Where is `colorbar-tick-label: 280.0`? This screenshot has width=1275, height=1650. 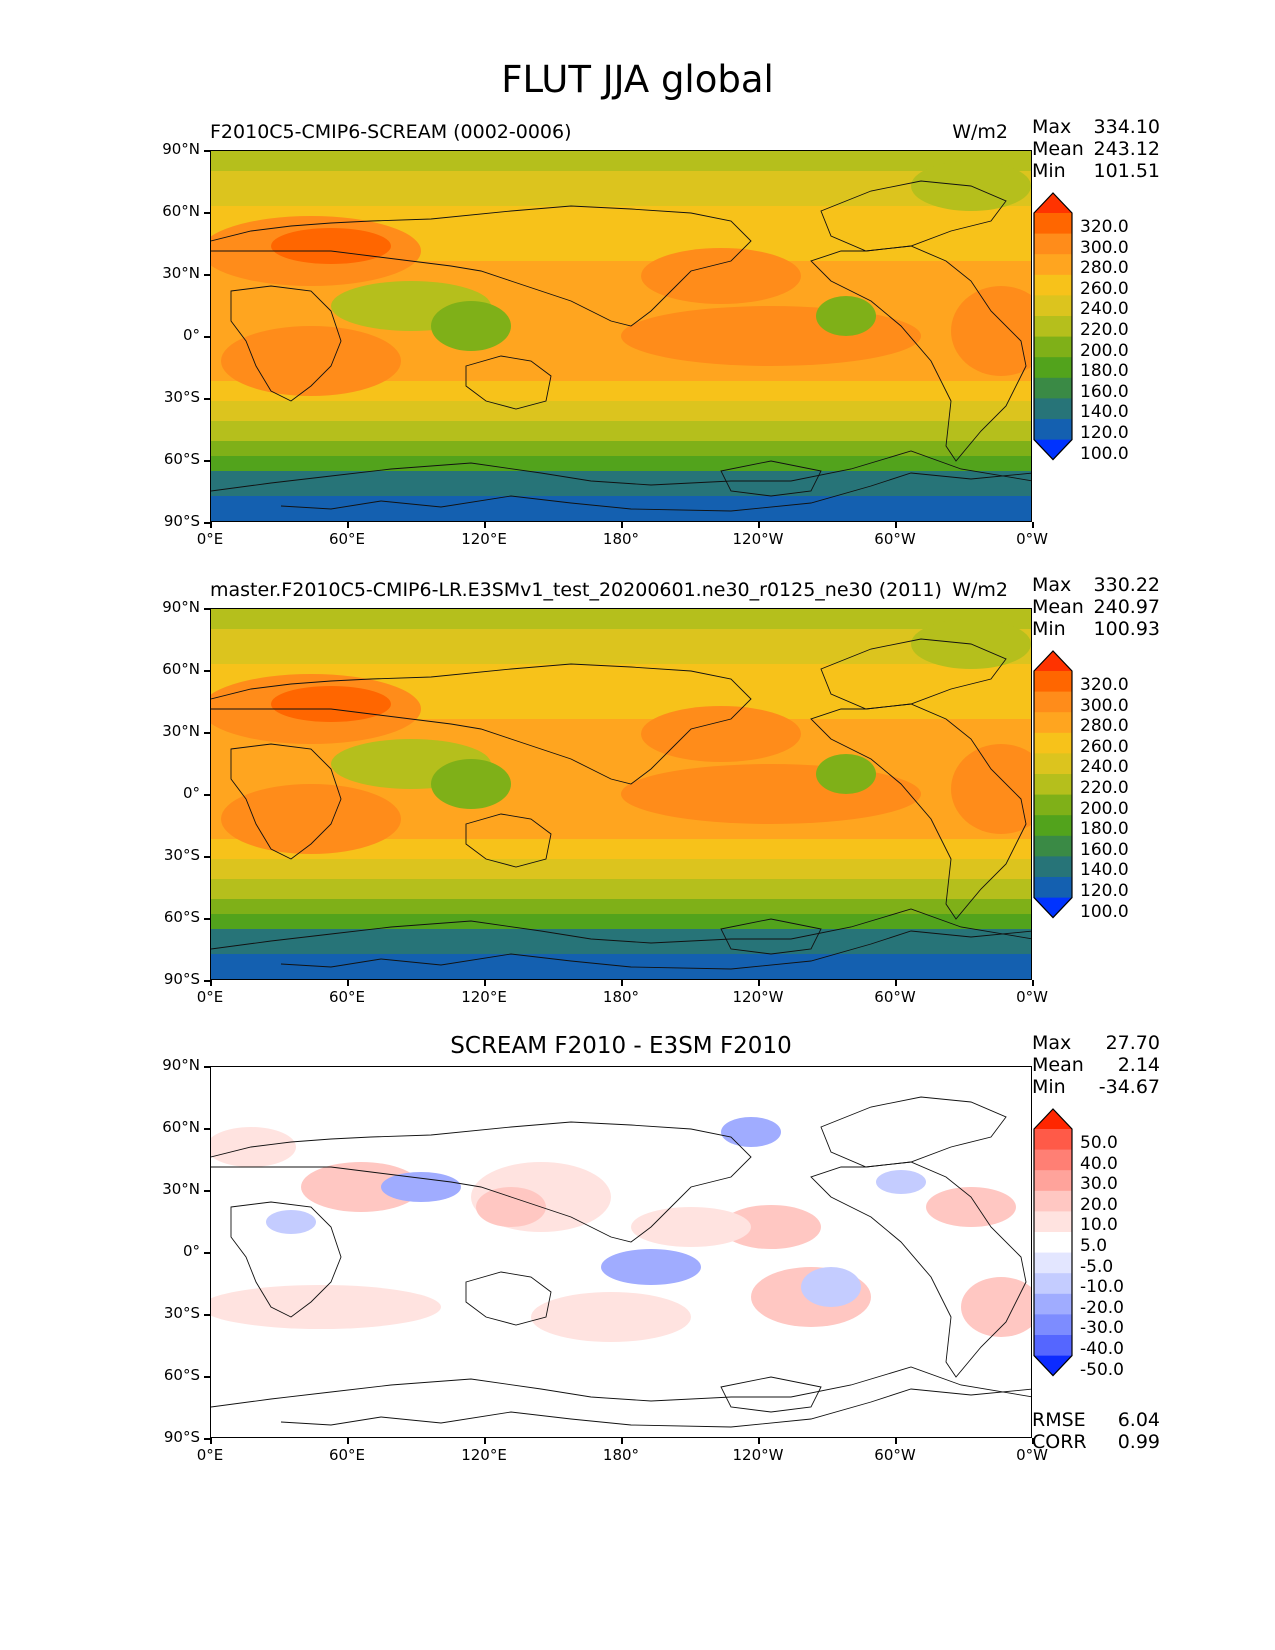 colorbar-tick-label: 280.0 is located at coordinates (1104, 726).